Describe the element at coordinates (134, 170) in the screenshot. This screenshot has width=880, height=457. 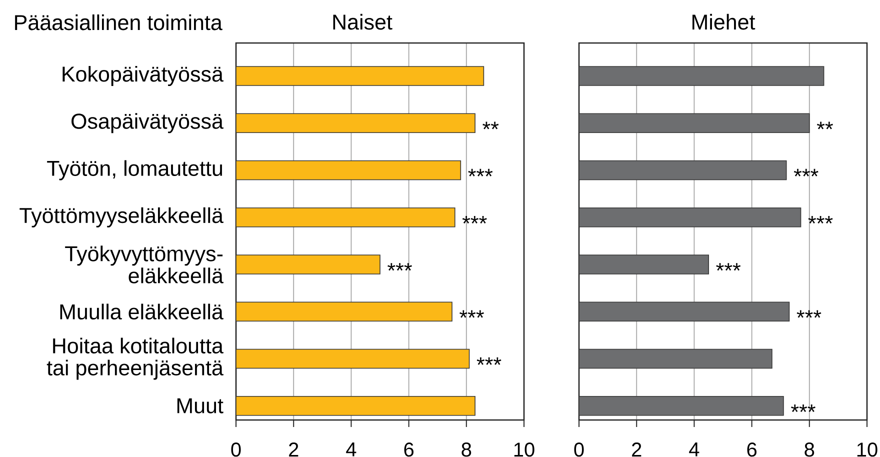
I see `y-tick-label: Työtön, lomautettu` at that location.